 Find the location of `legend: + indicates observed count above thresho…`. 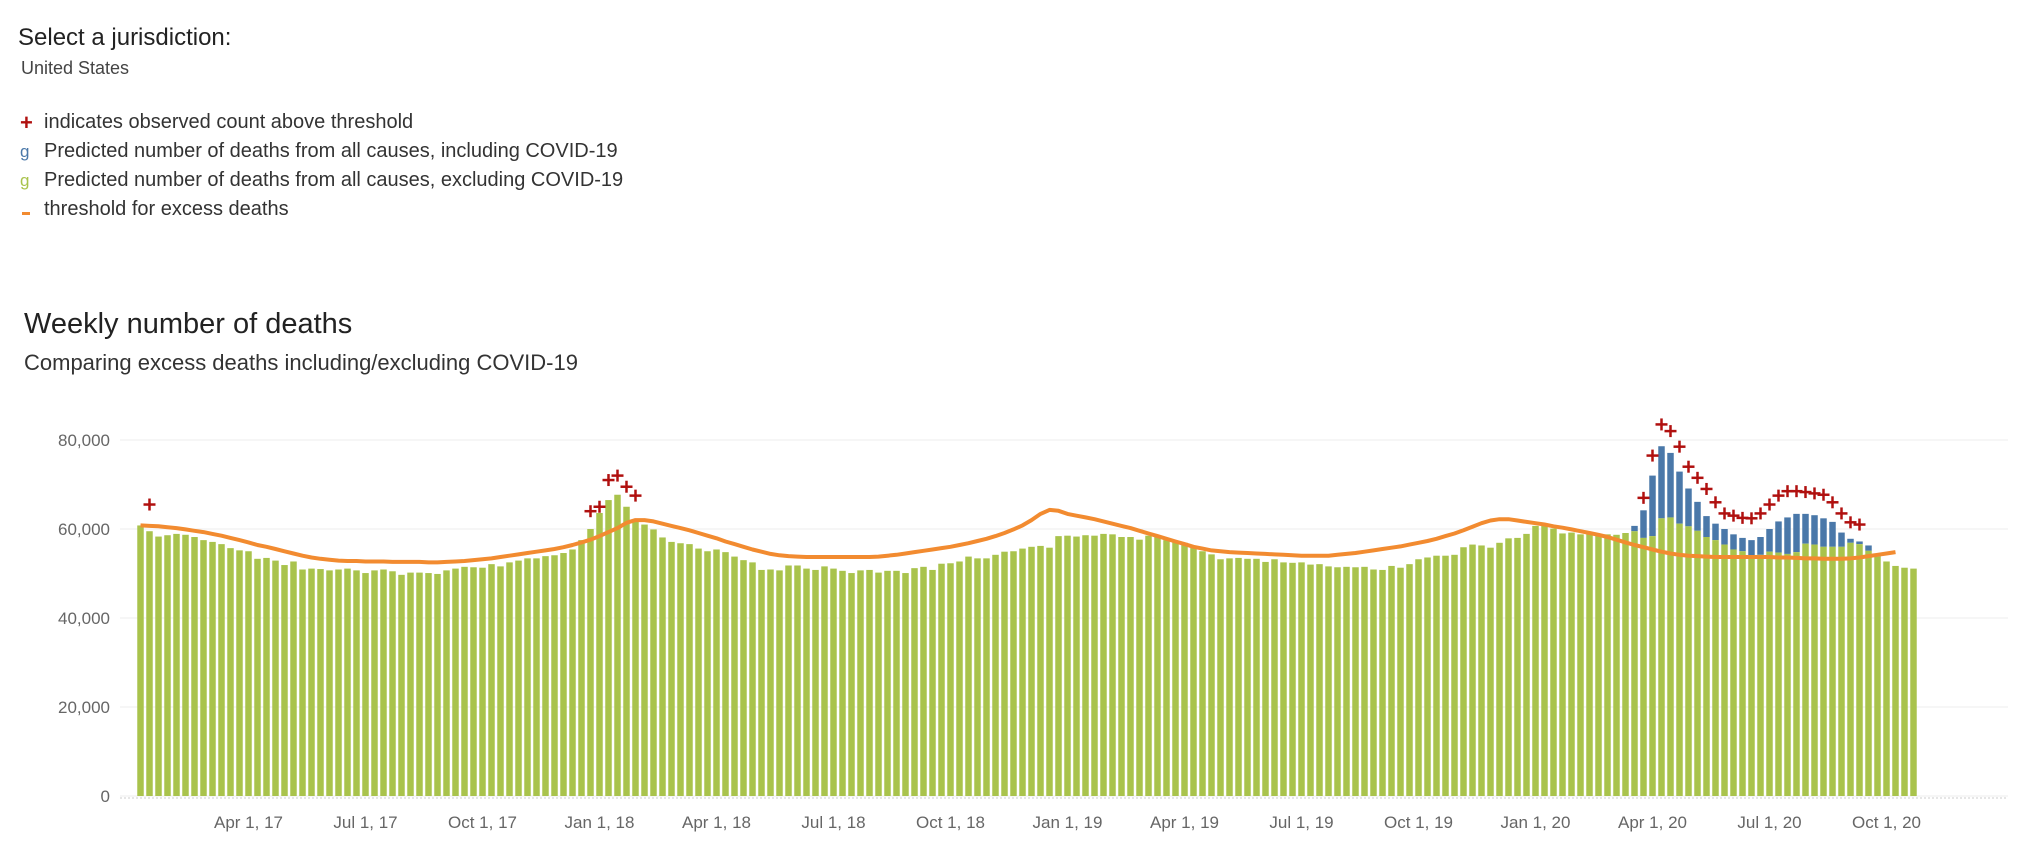

legend: + indicates observed count above thresho… is located at coordinates (321, 166).